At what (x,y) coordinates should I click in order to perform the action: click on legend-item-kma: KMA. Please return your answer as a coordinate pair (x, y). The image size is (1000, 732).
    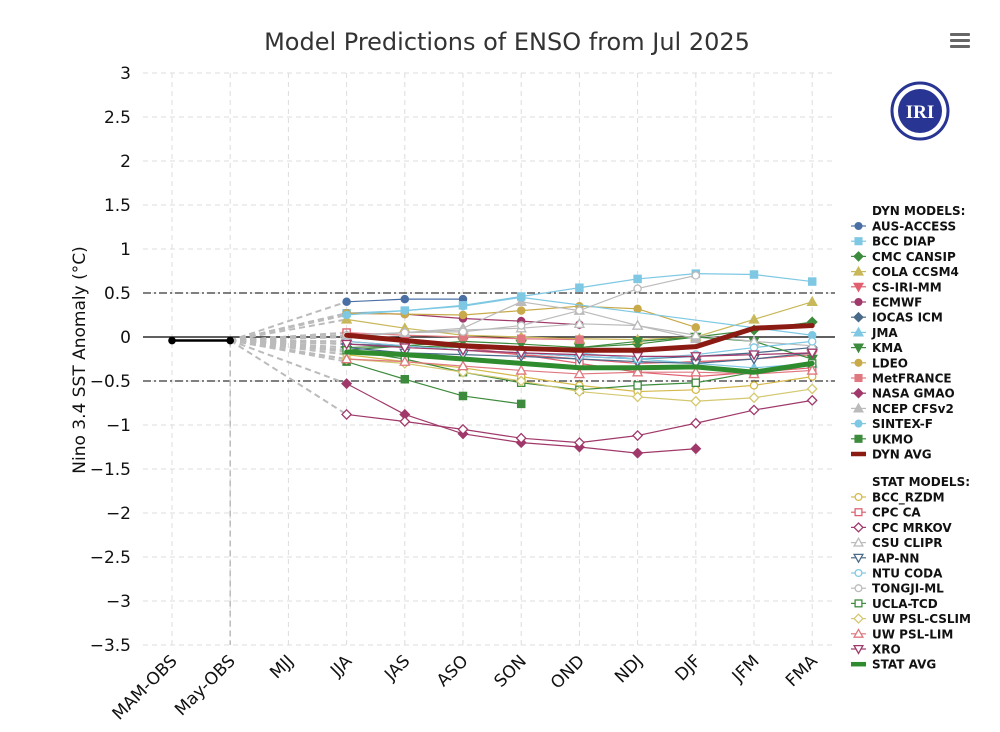
    Looking at the image, I should click on (877, 348).